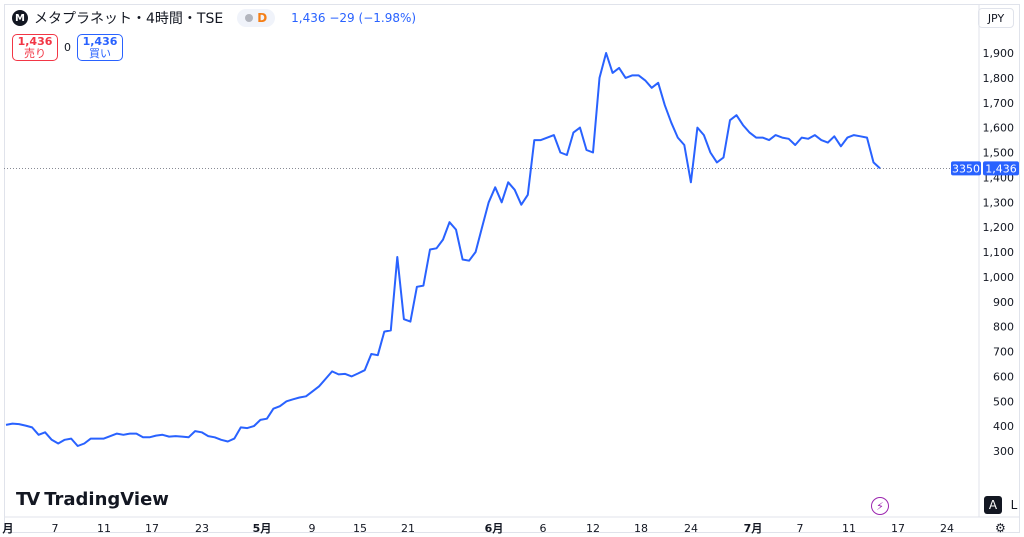  Describe the element at coordinates (999, 153) in the screenshot. I see `y-tick-label: 1,500` at that location.